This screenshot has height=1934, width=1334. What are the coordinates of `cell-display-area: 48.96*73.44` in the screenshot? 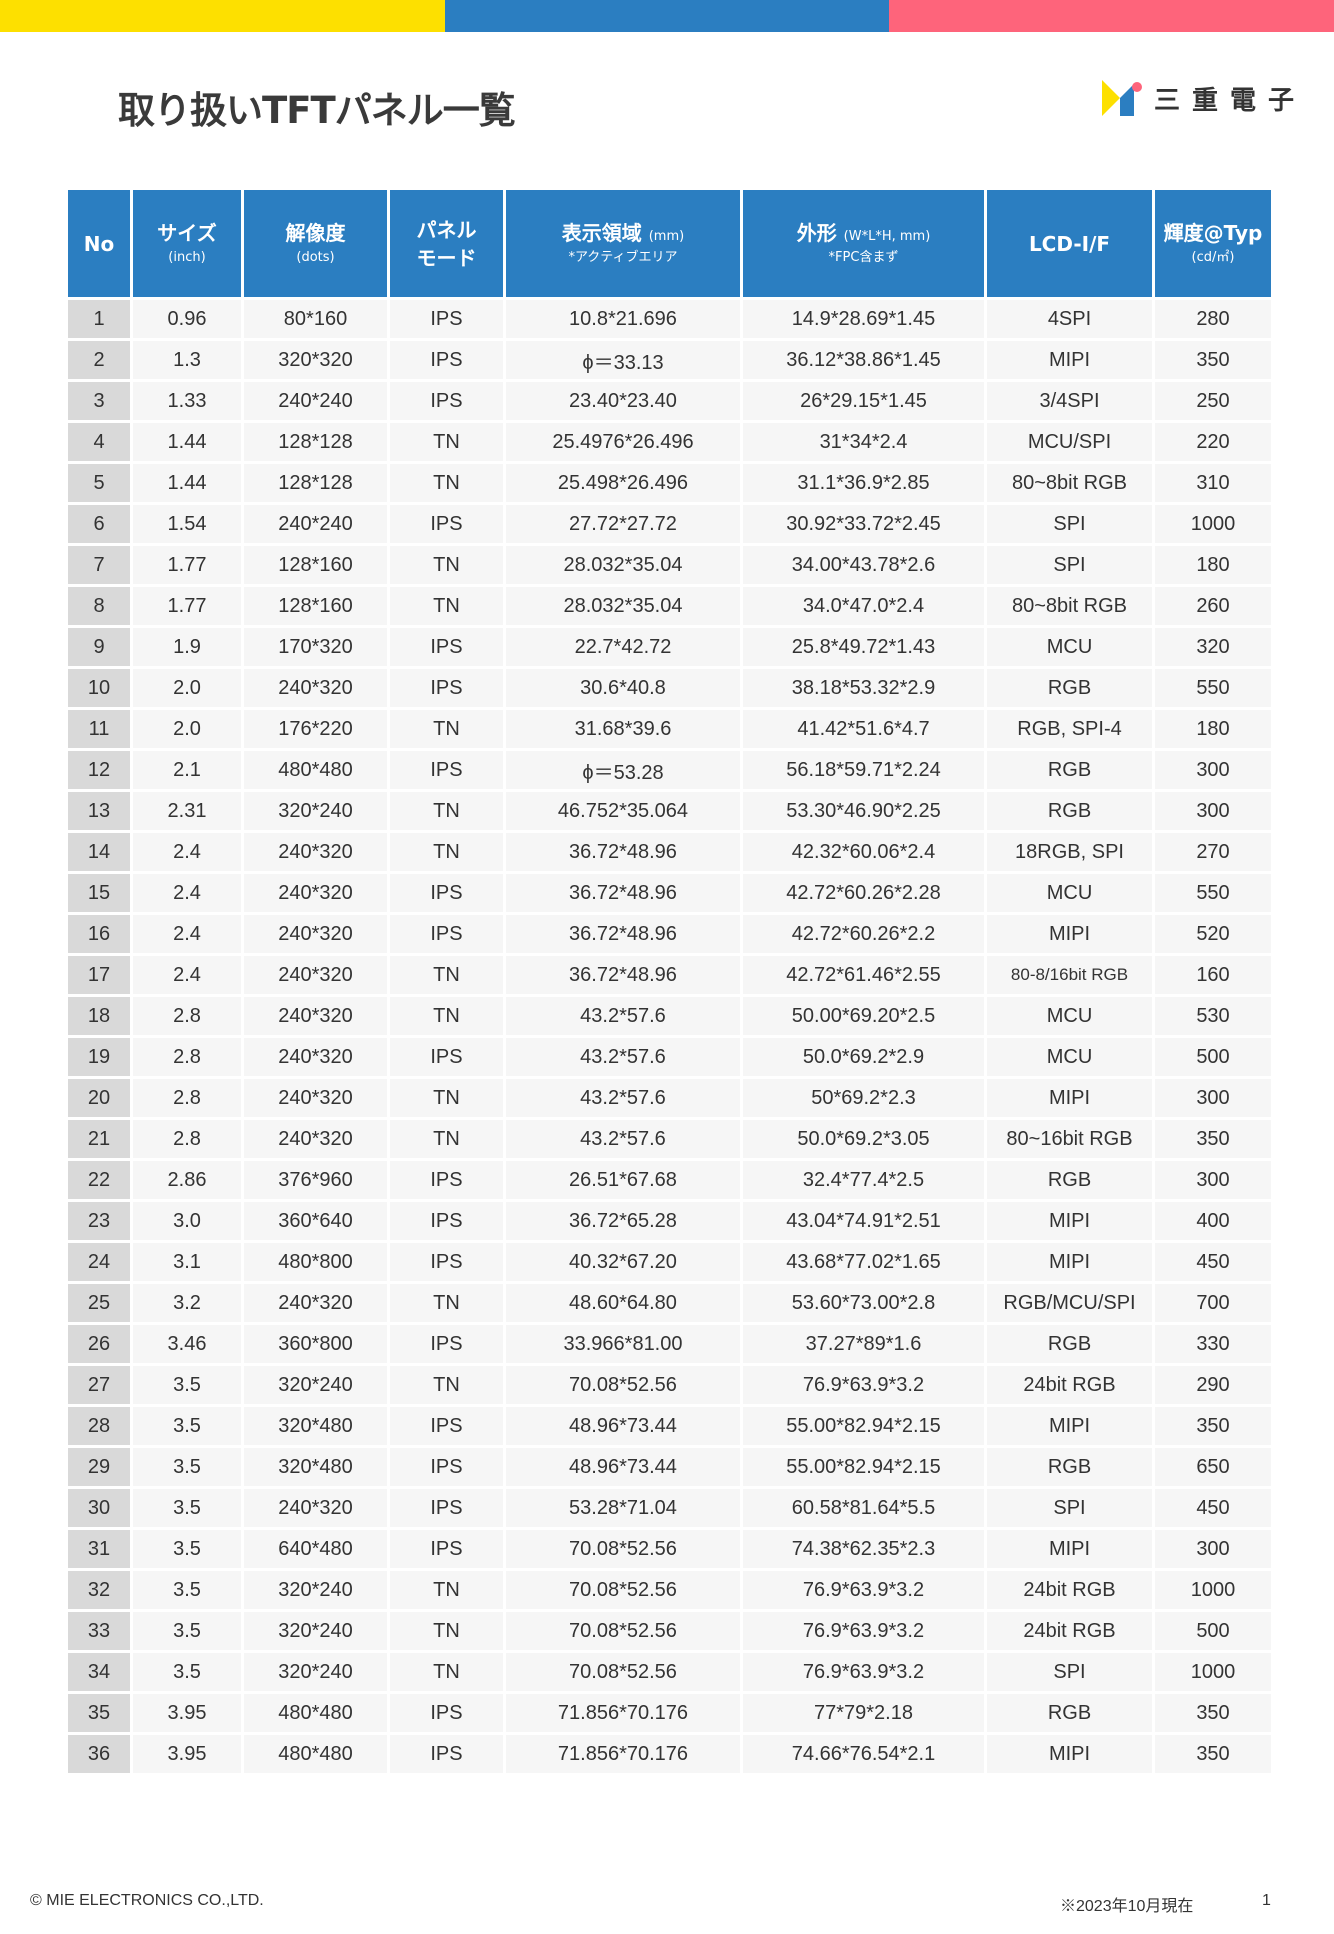 It's located at (623, 1467).